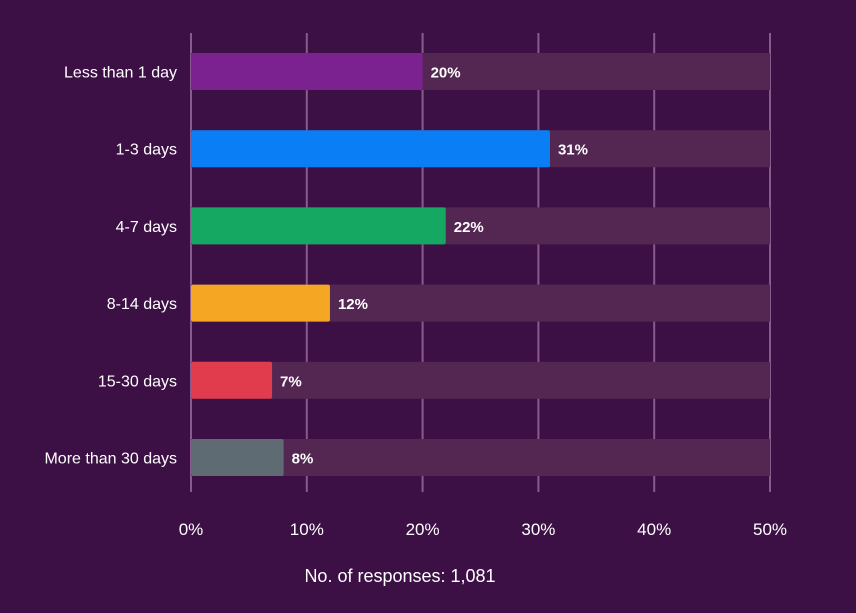 This screenshot has height=613, width=856. What do you see at coordinates (446, 73) in the screenshot?
I see `value-label: 20%` at bounding box center [446, 73].